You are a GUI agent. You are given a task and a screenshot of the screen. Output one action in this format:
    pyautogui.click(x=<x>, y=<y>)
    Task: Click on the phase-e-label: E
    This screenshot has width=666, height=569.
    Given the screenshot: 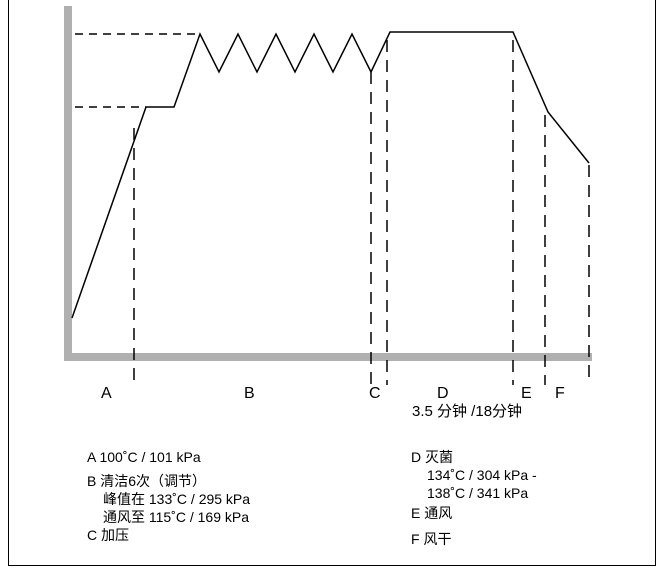 What is the action you would take?
    pyautogui.click(x=526, y=393)
    